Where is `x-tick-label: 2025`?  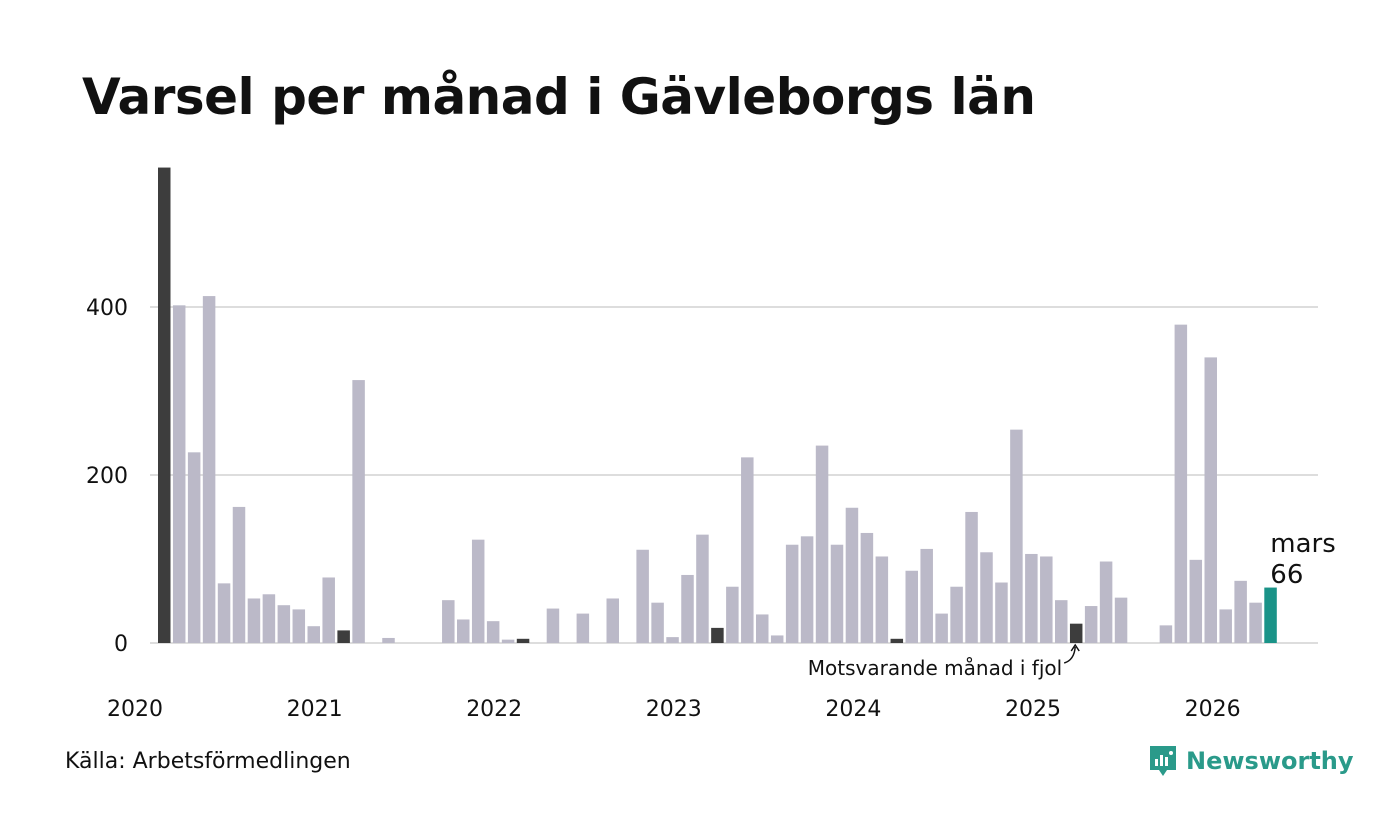 x-tick-label: 2025 is located at coordinates (1033, 709).